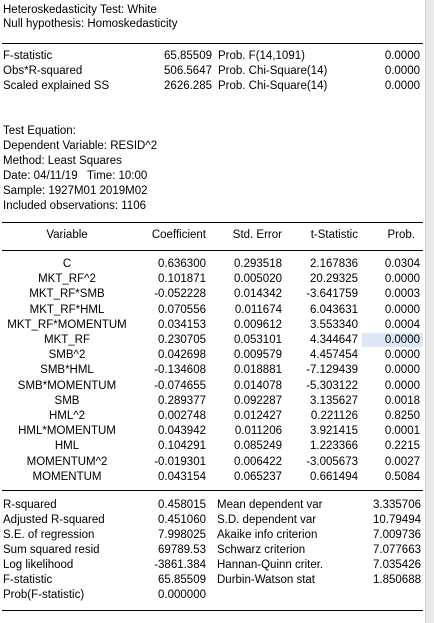 This screenshot has width=434, height=623. Describe the element at coordinates (258, 370) in the screenshot. I see `std-error-value: 0.018881` at that location.